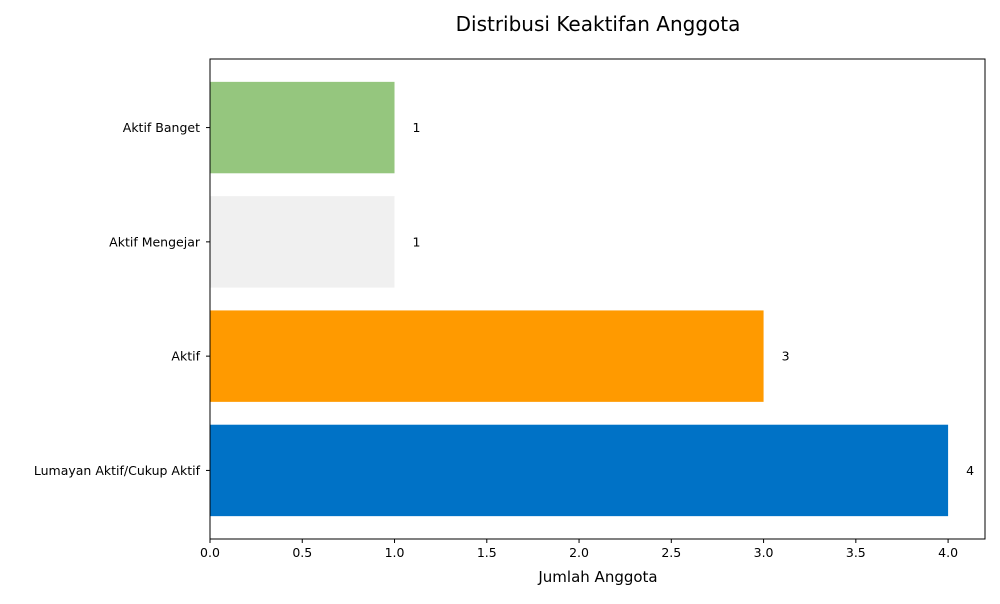 This screenshot has height=604, width=1000. Describe the element at coordinates (395, 552) in the screenshot. I see `x-tick-label-2: 1.0` at that location.